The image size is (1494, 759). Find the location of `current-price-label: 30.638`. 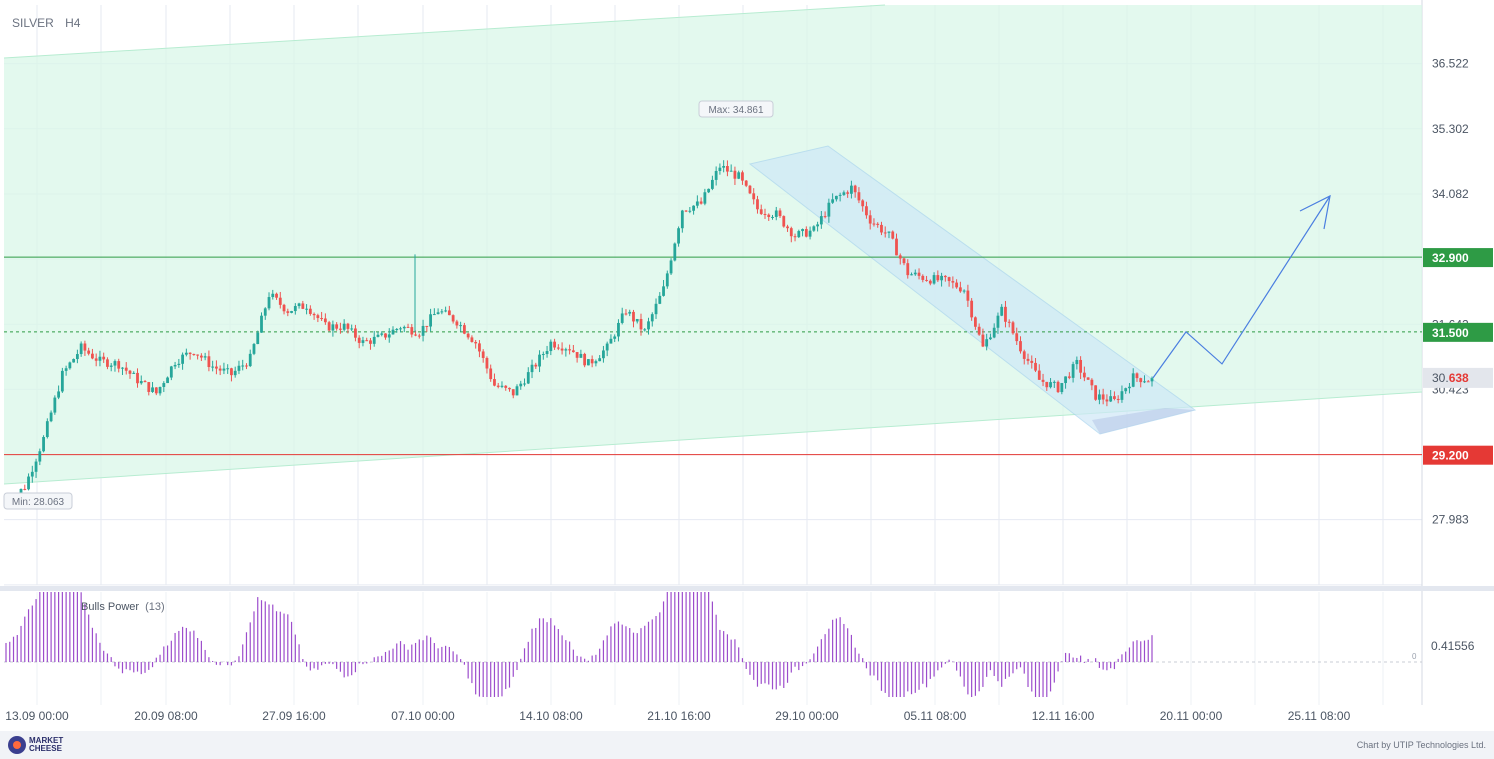

current-price-label: 30.638 is located at coordinates (1450, 378).